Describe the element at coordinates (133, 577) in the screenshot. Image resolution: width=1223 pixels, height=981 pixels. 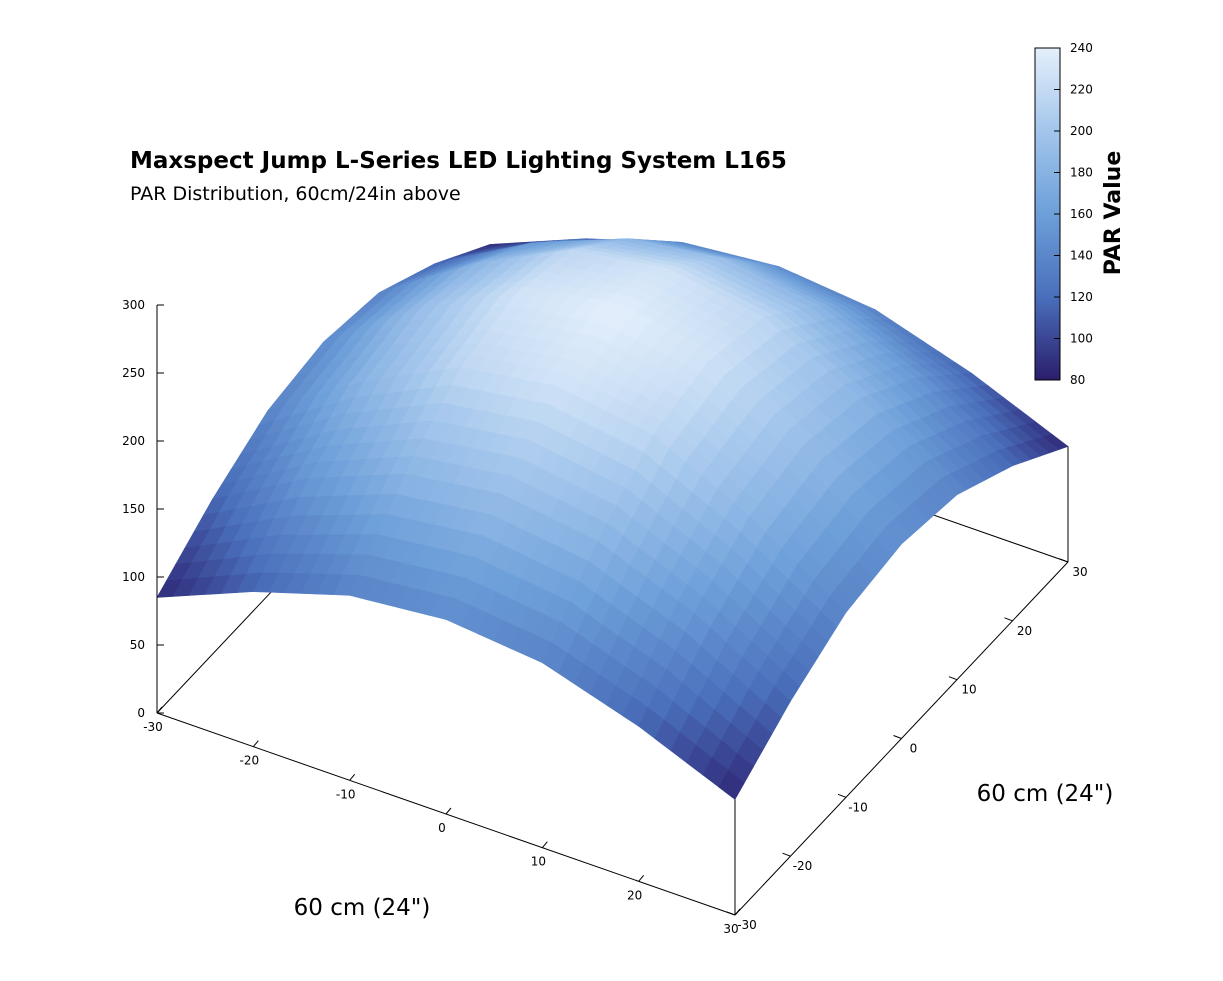
I see `z-tick-label: 100` at that location.